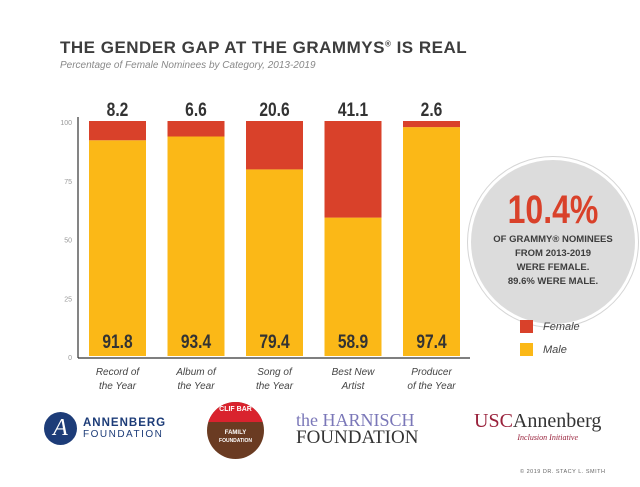  What do you see at coordinates (543, 349) in the screenshot?
I see `legend-male: Male` at bounding box center [543, 349].